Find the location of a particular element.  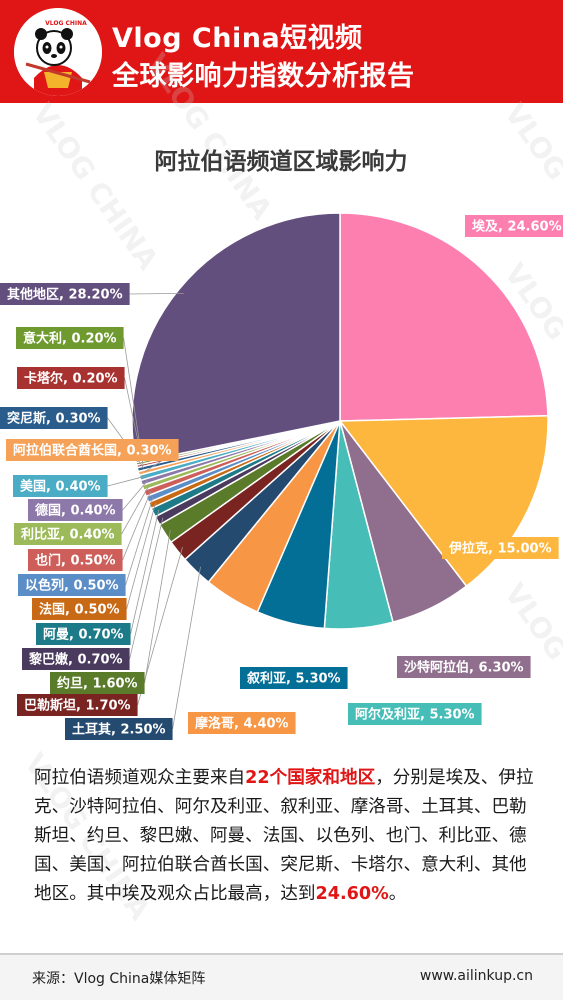

panda-logo: VLOG CHINA is located at coordinates (58, 52).